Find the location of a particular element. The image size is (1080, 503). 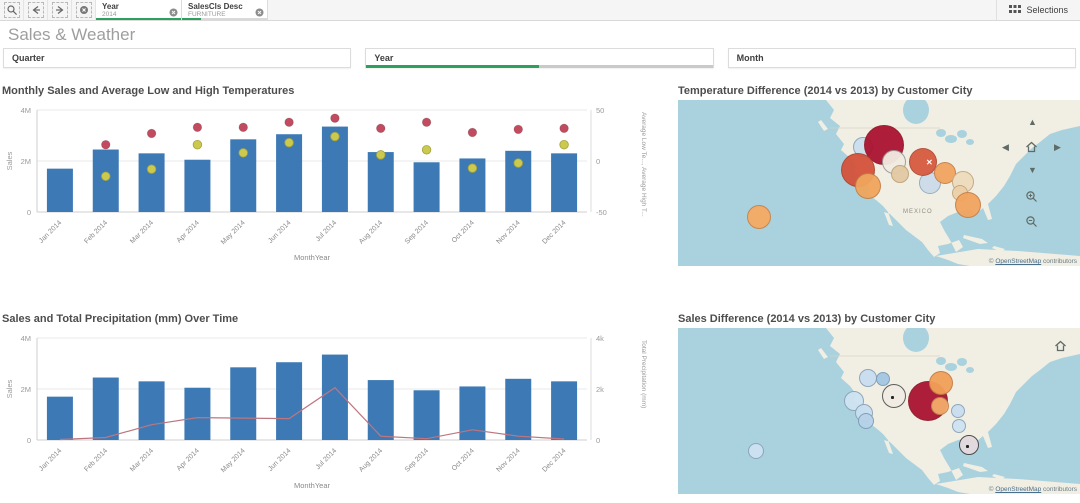

selections-button: Selections is located at coordinates (1038, 10).